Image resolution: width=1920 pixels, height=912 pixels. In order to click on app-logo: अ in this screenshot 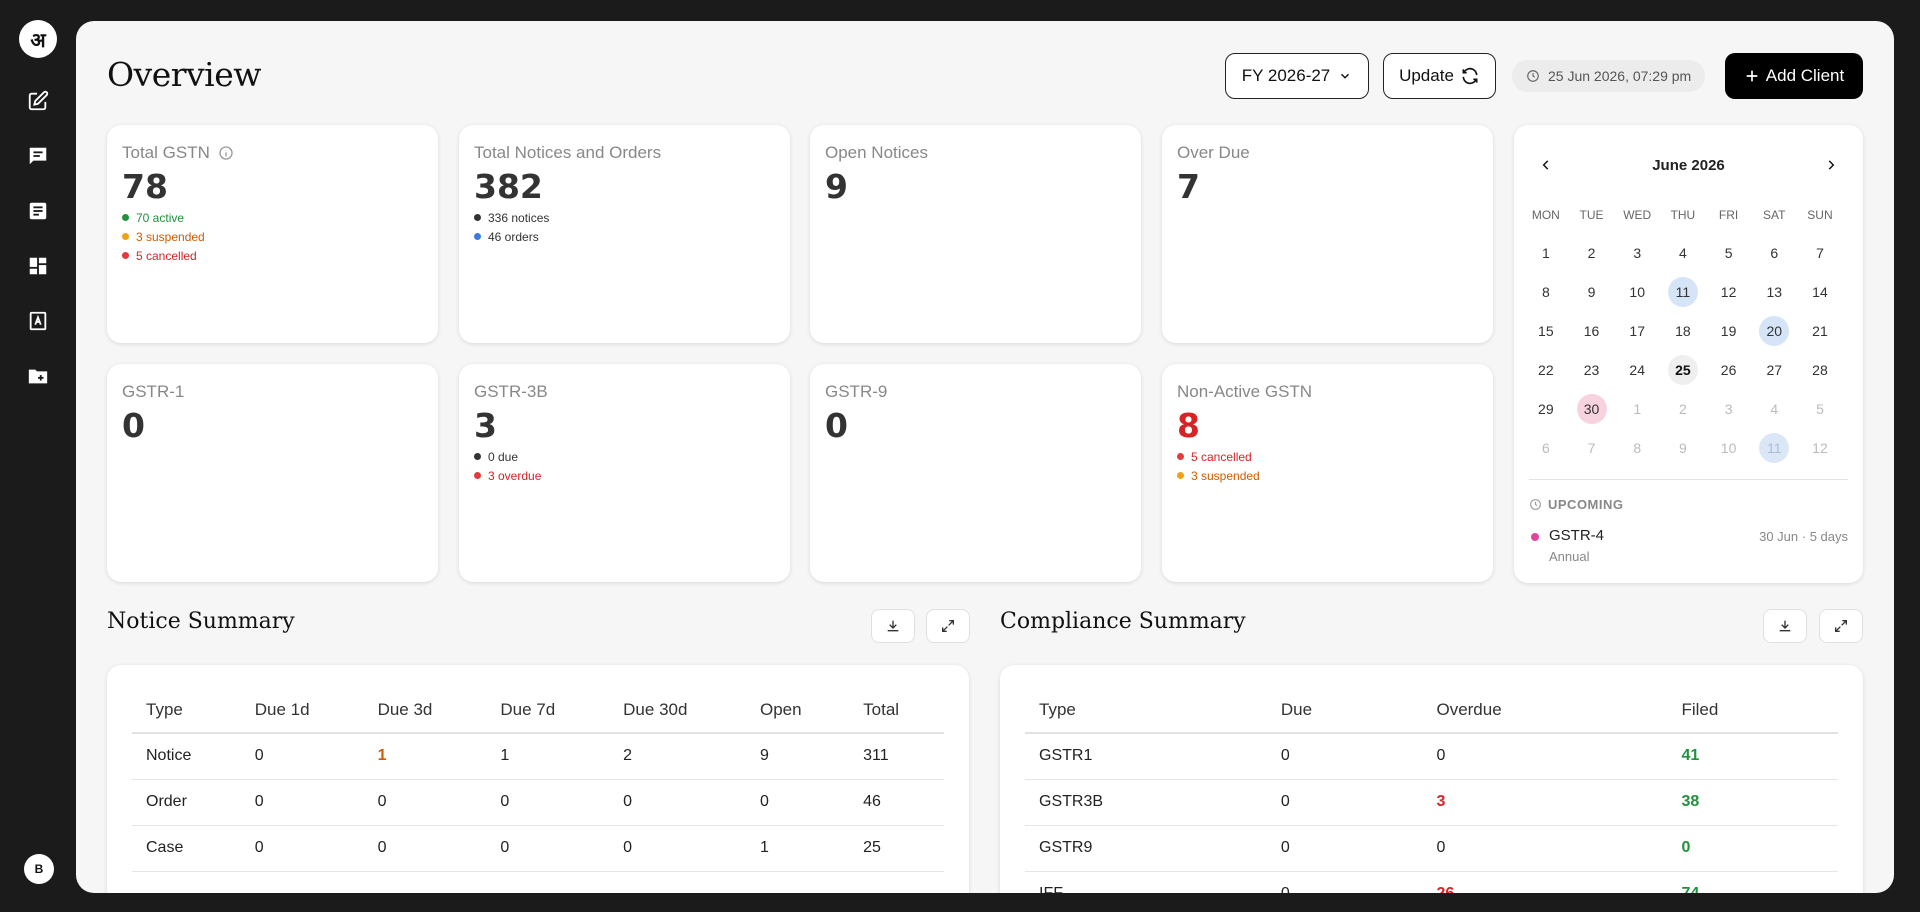, I will do `click(38, 39)`.